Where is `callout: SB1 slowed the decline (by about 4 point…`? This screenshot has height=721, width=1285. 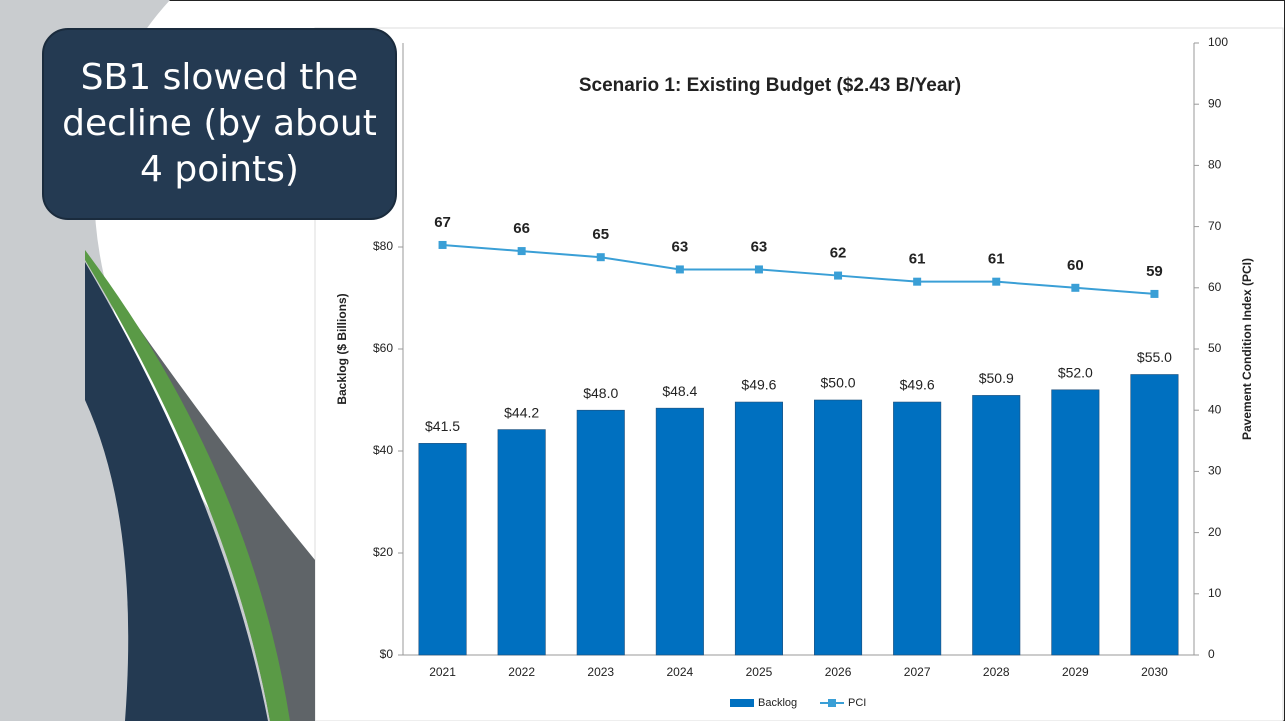
callout: SB1 slowed the decline (by about 4 point… is located at coordinates (219, 124).